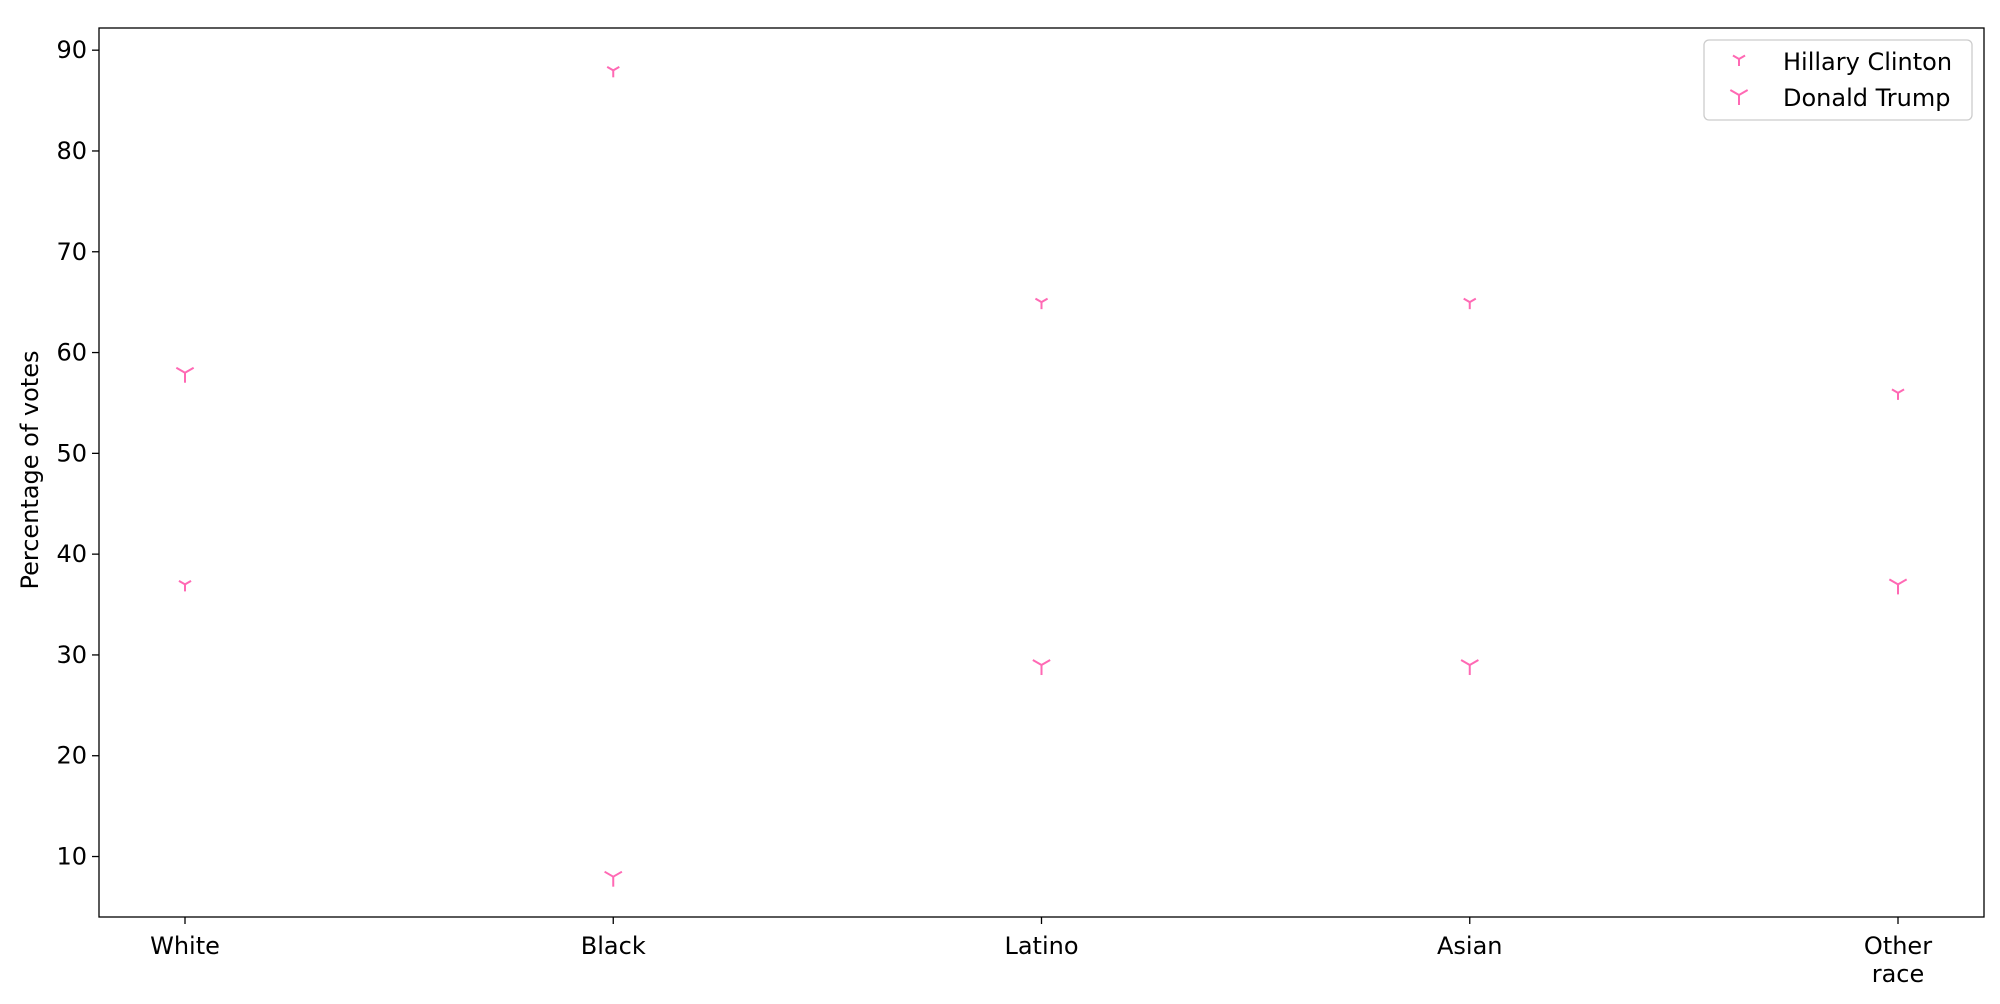 The image size is (2000, 1004). Describe the element at coordinates (613, 946) in the screenshot. I see `x-tick-label: Black` at that location.